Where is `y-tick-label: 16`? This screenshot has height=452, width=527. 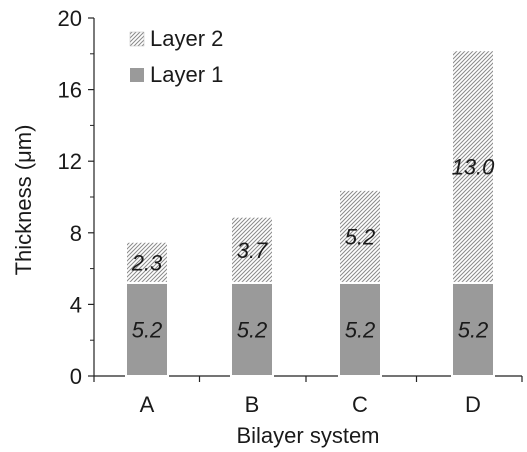 y-tick-label: 16 is located at coordinates (70, 90).